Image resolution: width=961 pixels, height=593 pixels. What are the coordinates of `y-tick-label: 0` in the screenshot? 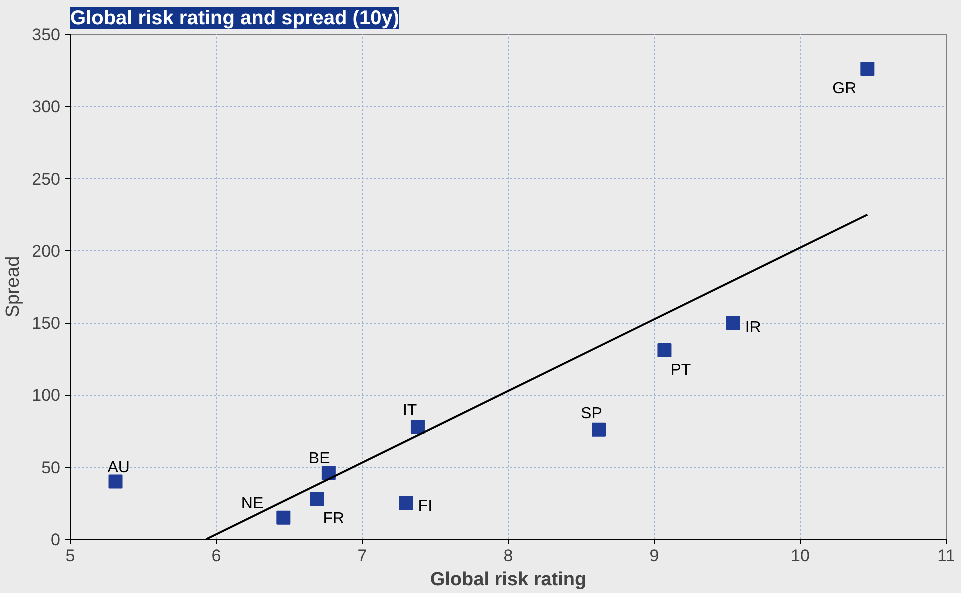 It's located at (56, 540).